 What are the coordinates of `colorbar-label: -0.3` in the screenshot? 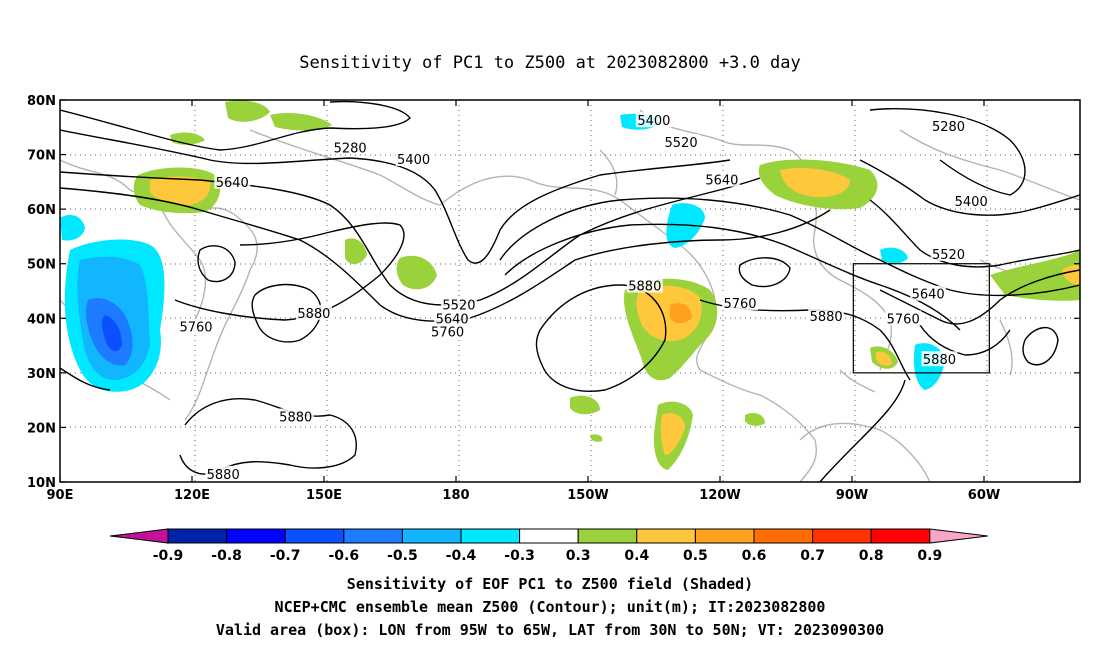 It's located at (519, 556).